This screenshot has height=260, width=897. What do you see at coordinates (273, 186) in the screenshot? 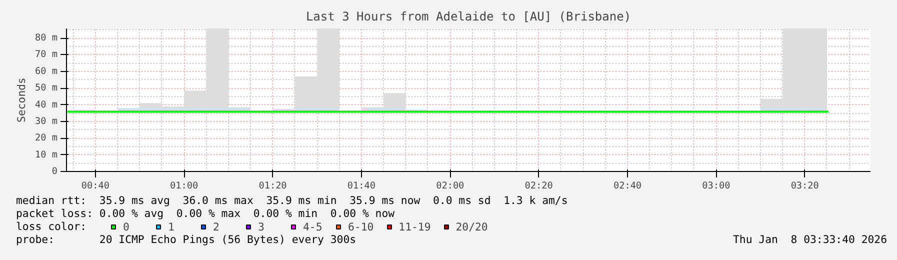
I see `x-tick-label: 01:20` at bounding box center [273, 186].